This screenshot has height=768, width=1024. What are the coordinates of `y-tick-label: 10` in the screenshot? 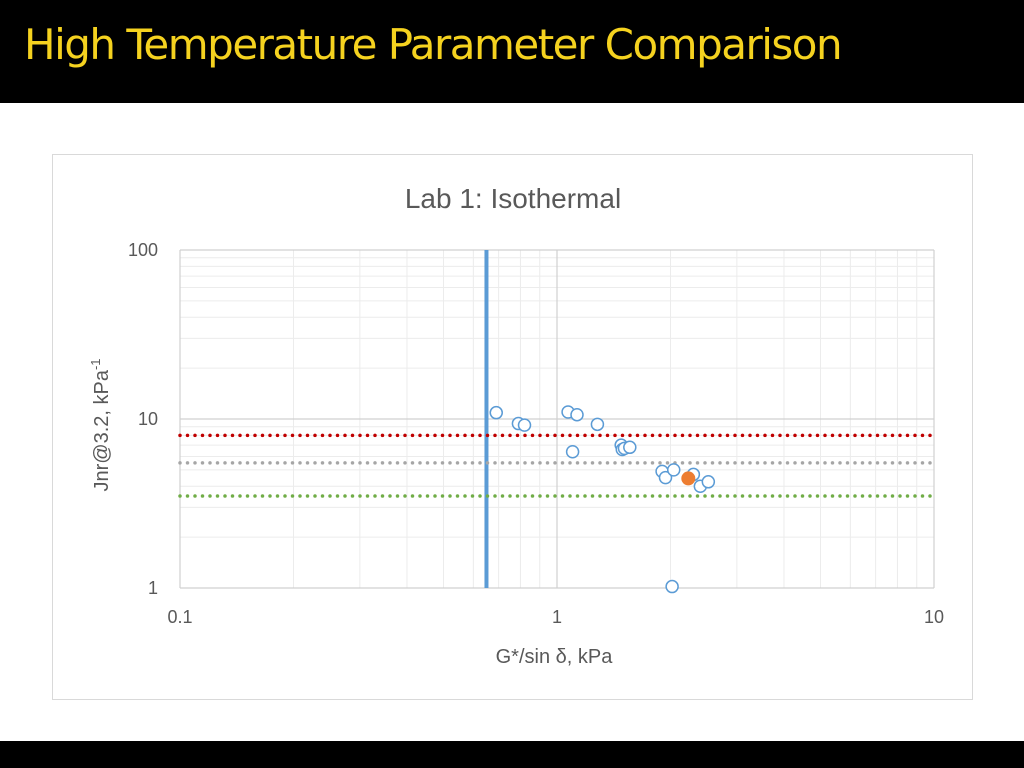 It's located at (148, 419).